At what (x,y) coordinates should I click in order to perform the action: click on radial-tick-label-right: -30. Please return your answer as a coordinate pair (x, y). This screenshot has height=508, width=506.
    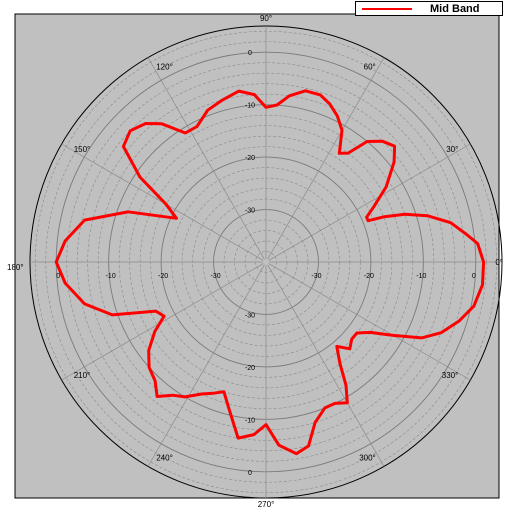
    Looking at the image, I should click on (316, 276).